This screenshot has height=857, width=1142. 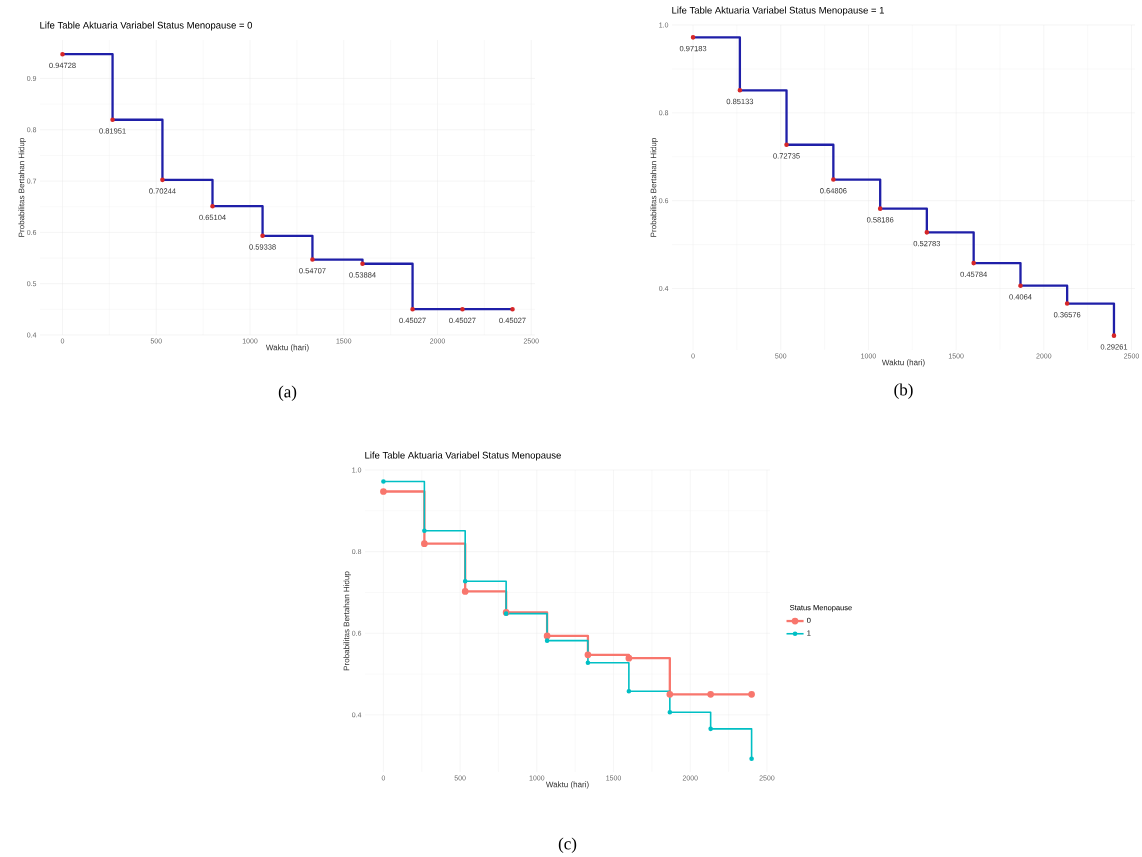 I want to click on chart-title: Life Table Aktuaria Variabel Status Menopause = 1, so click(x=778, y=11).